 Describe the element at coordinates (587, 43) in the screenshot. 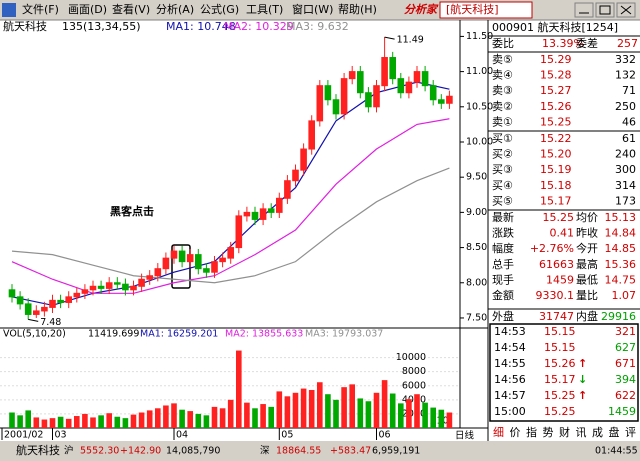

I see `quote-cell: 委差` at that location.